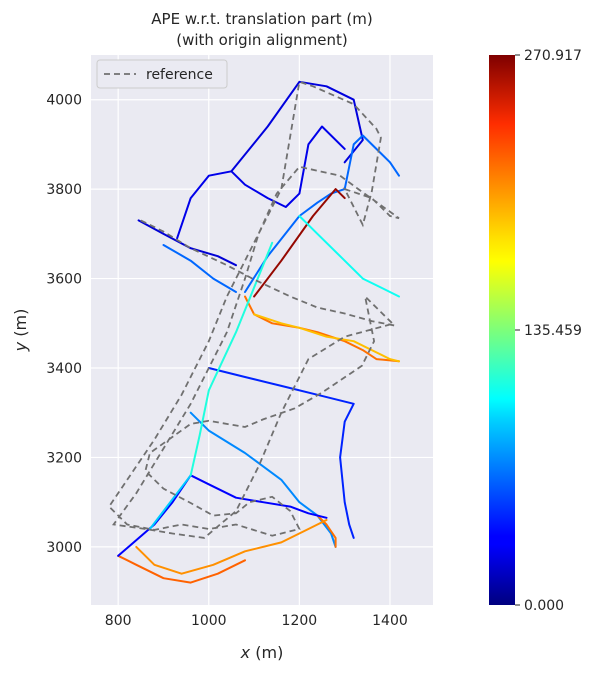  I want to click on x-tick-label: 1400, so click(390, 621).